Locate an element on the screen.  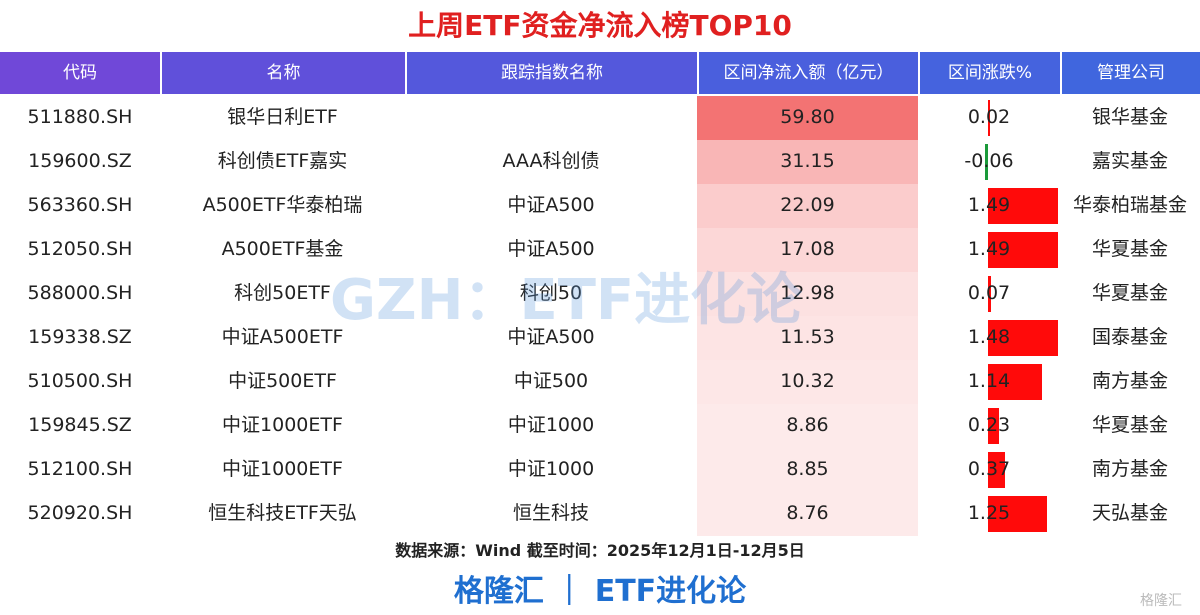
table-cell: 12.98 is located at coordinates (807, 293).